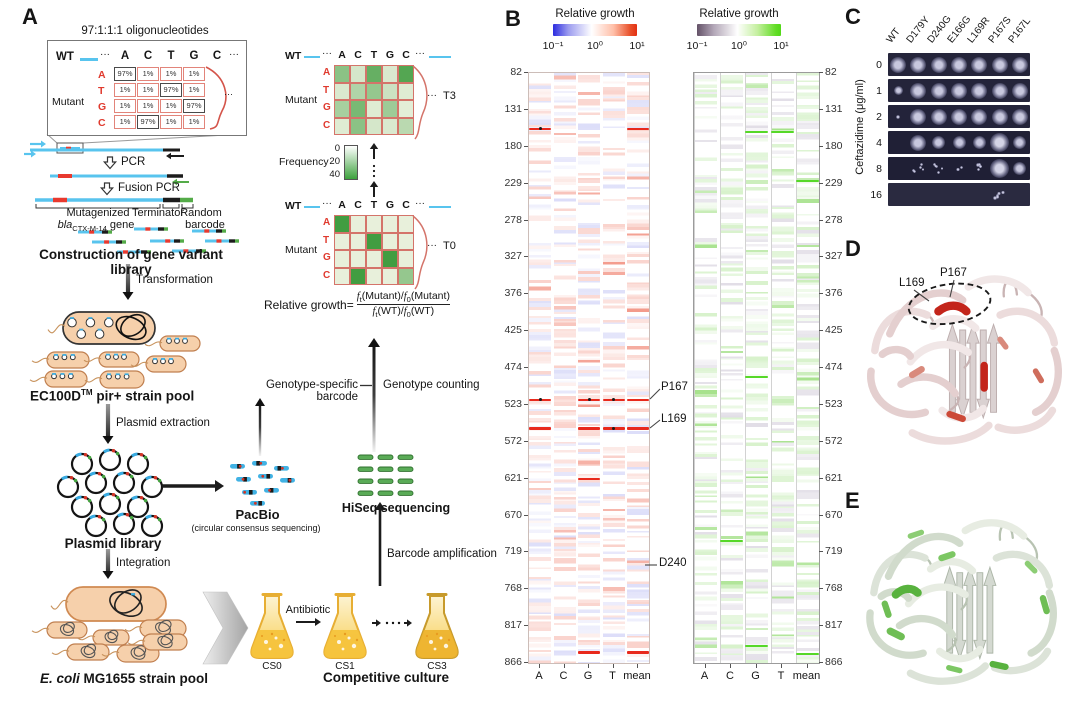 The image size is (1080, 703). I want to click on matrix-row-base: G, so click(327, 257).